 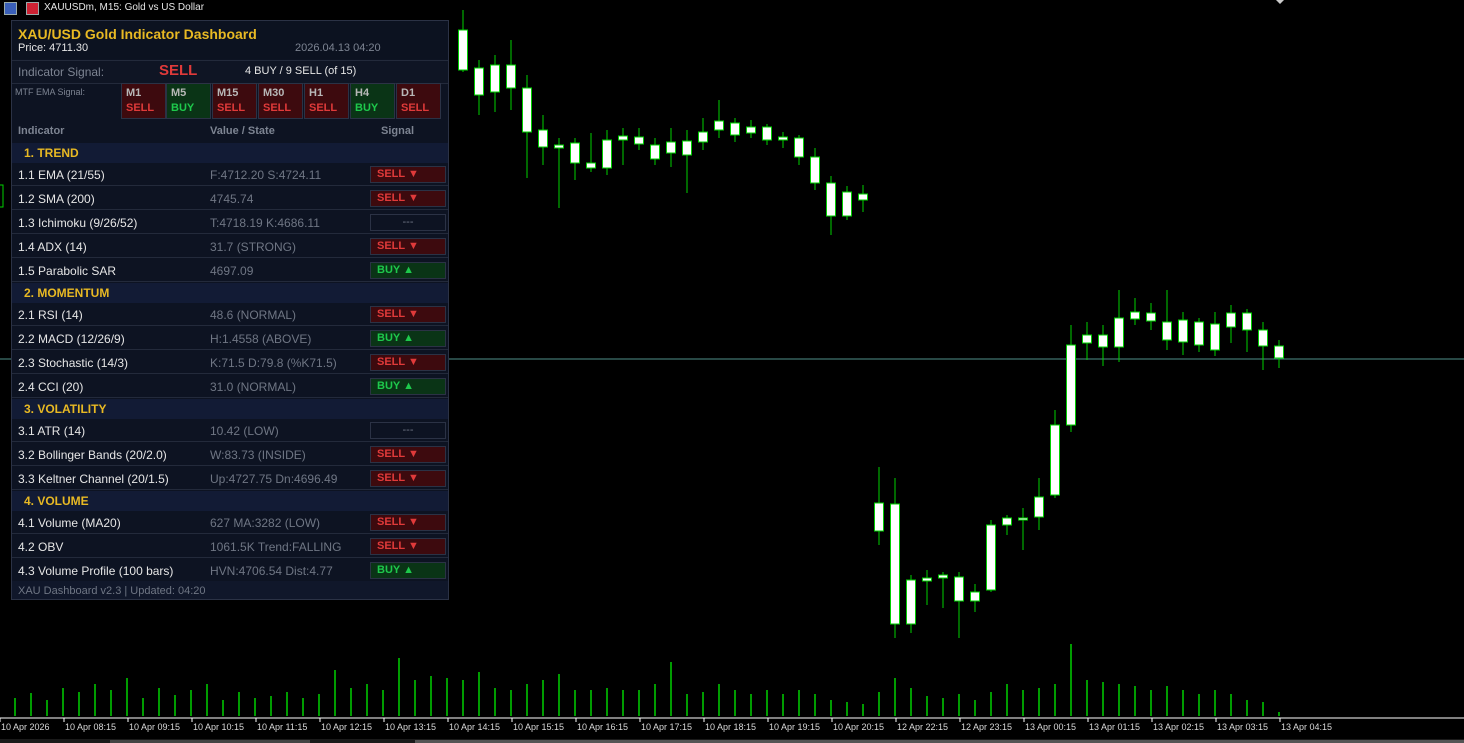 I want to click on mtf-cell-m30: M30 SELL, so click(x=280, y=101).